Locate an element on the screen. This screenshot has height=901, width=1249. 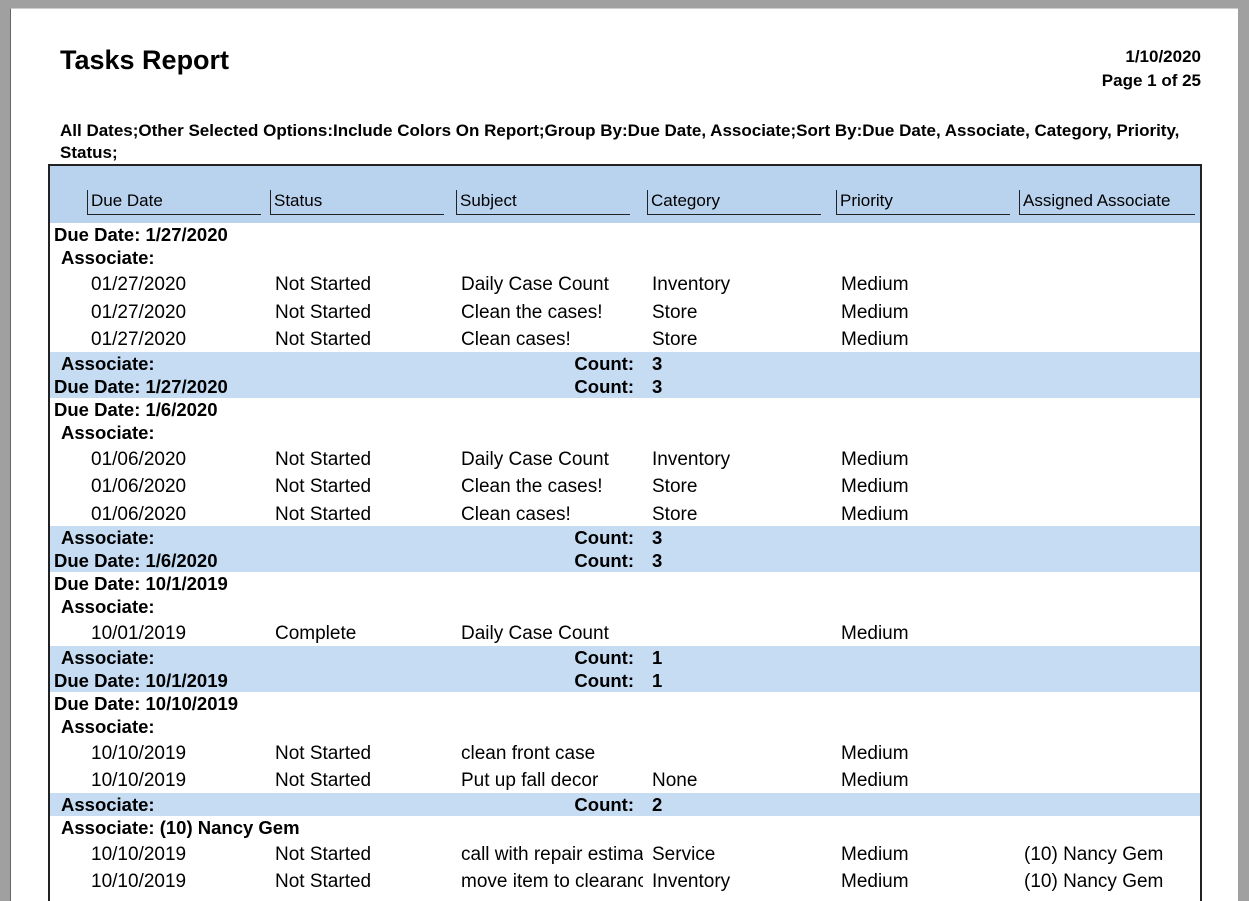
footer-label: Associate: is located at coordinates (108, 804).